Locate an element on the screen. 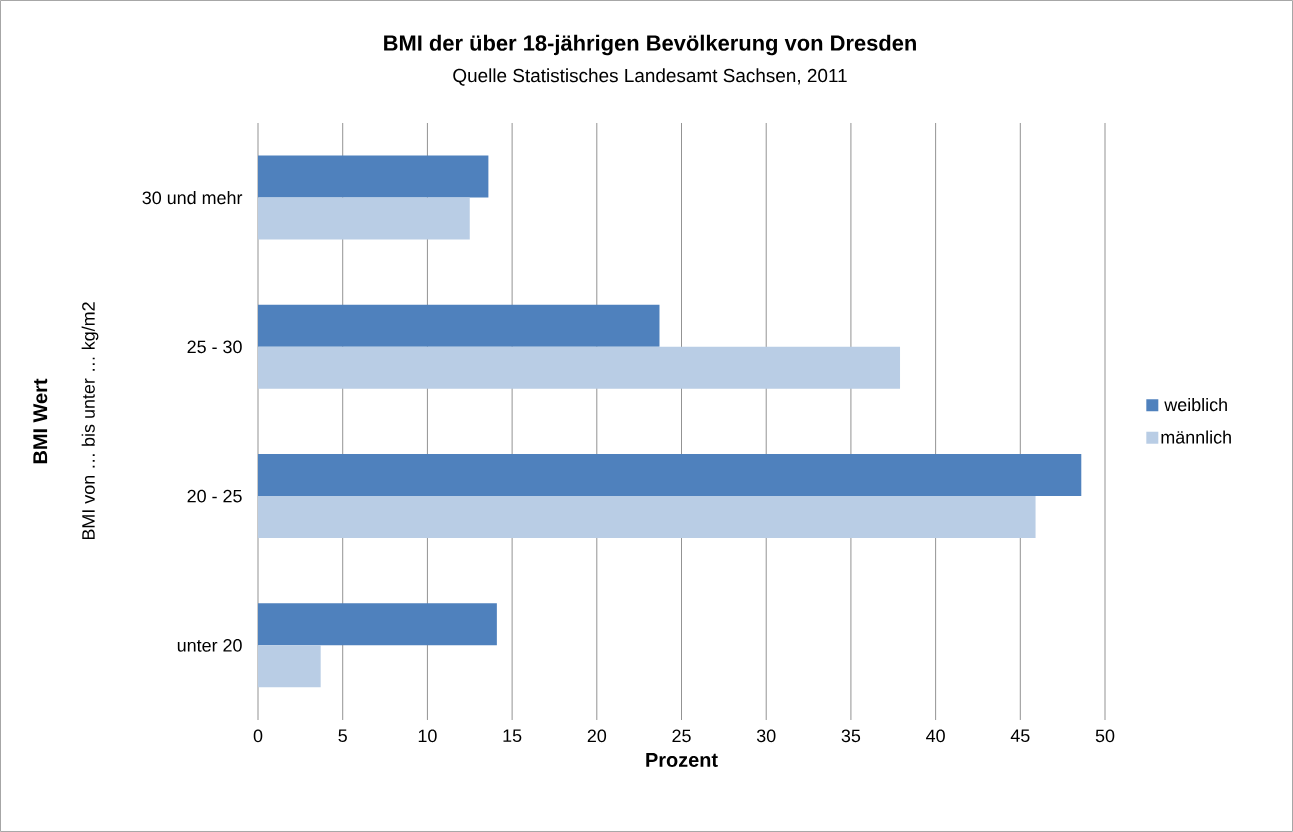  x-tick-label: 45 is located at coordinates (1020, 736).